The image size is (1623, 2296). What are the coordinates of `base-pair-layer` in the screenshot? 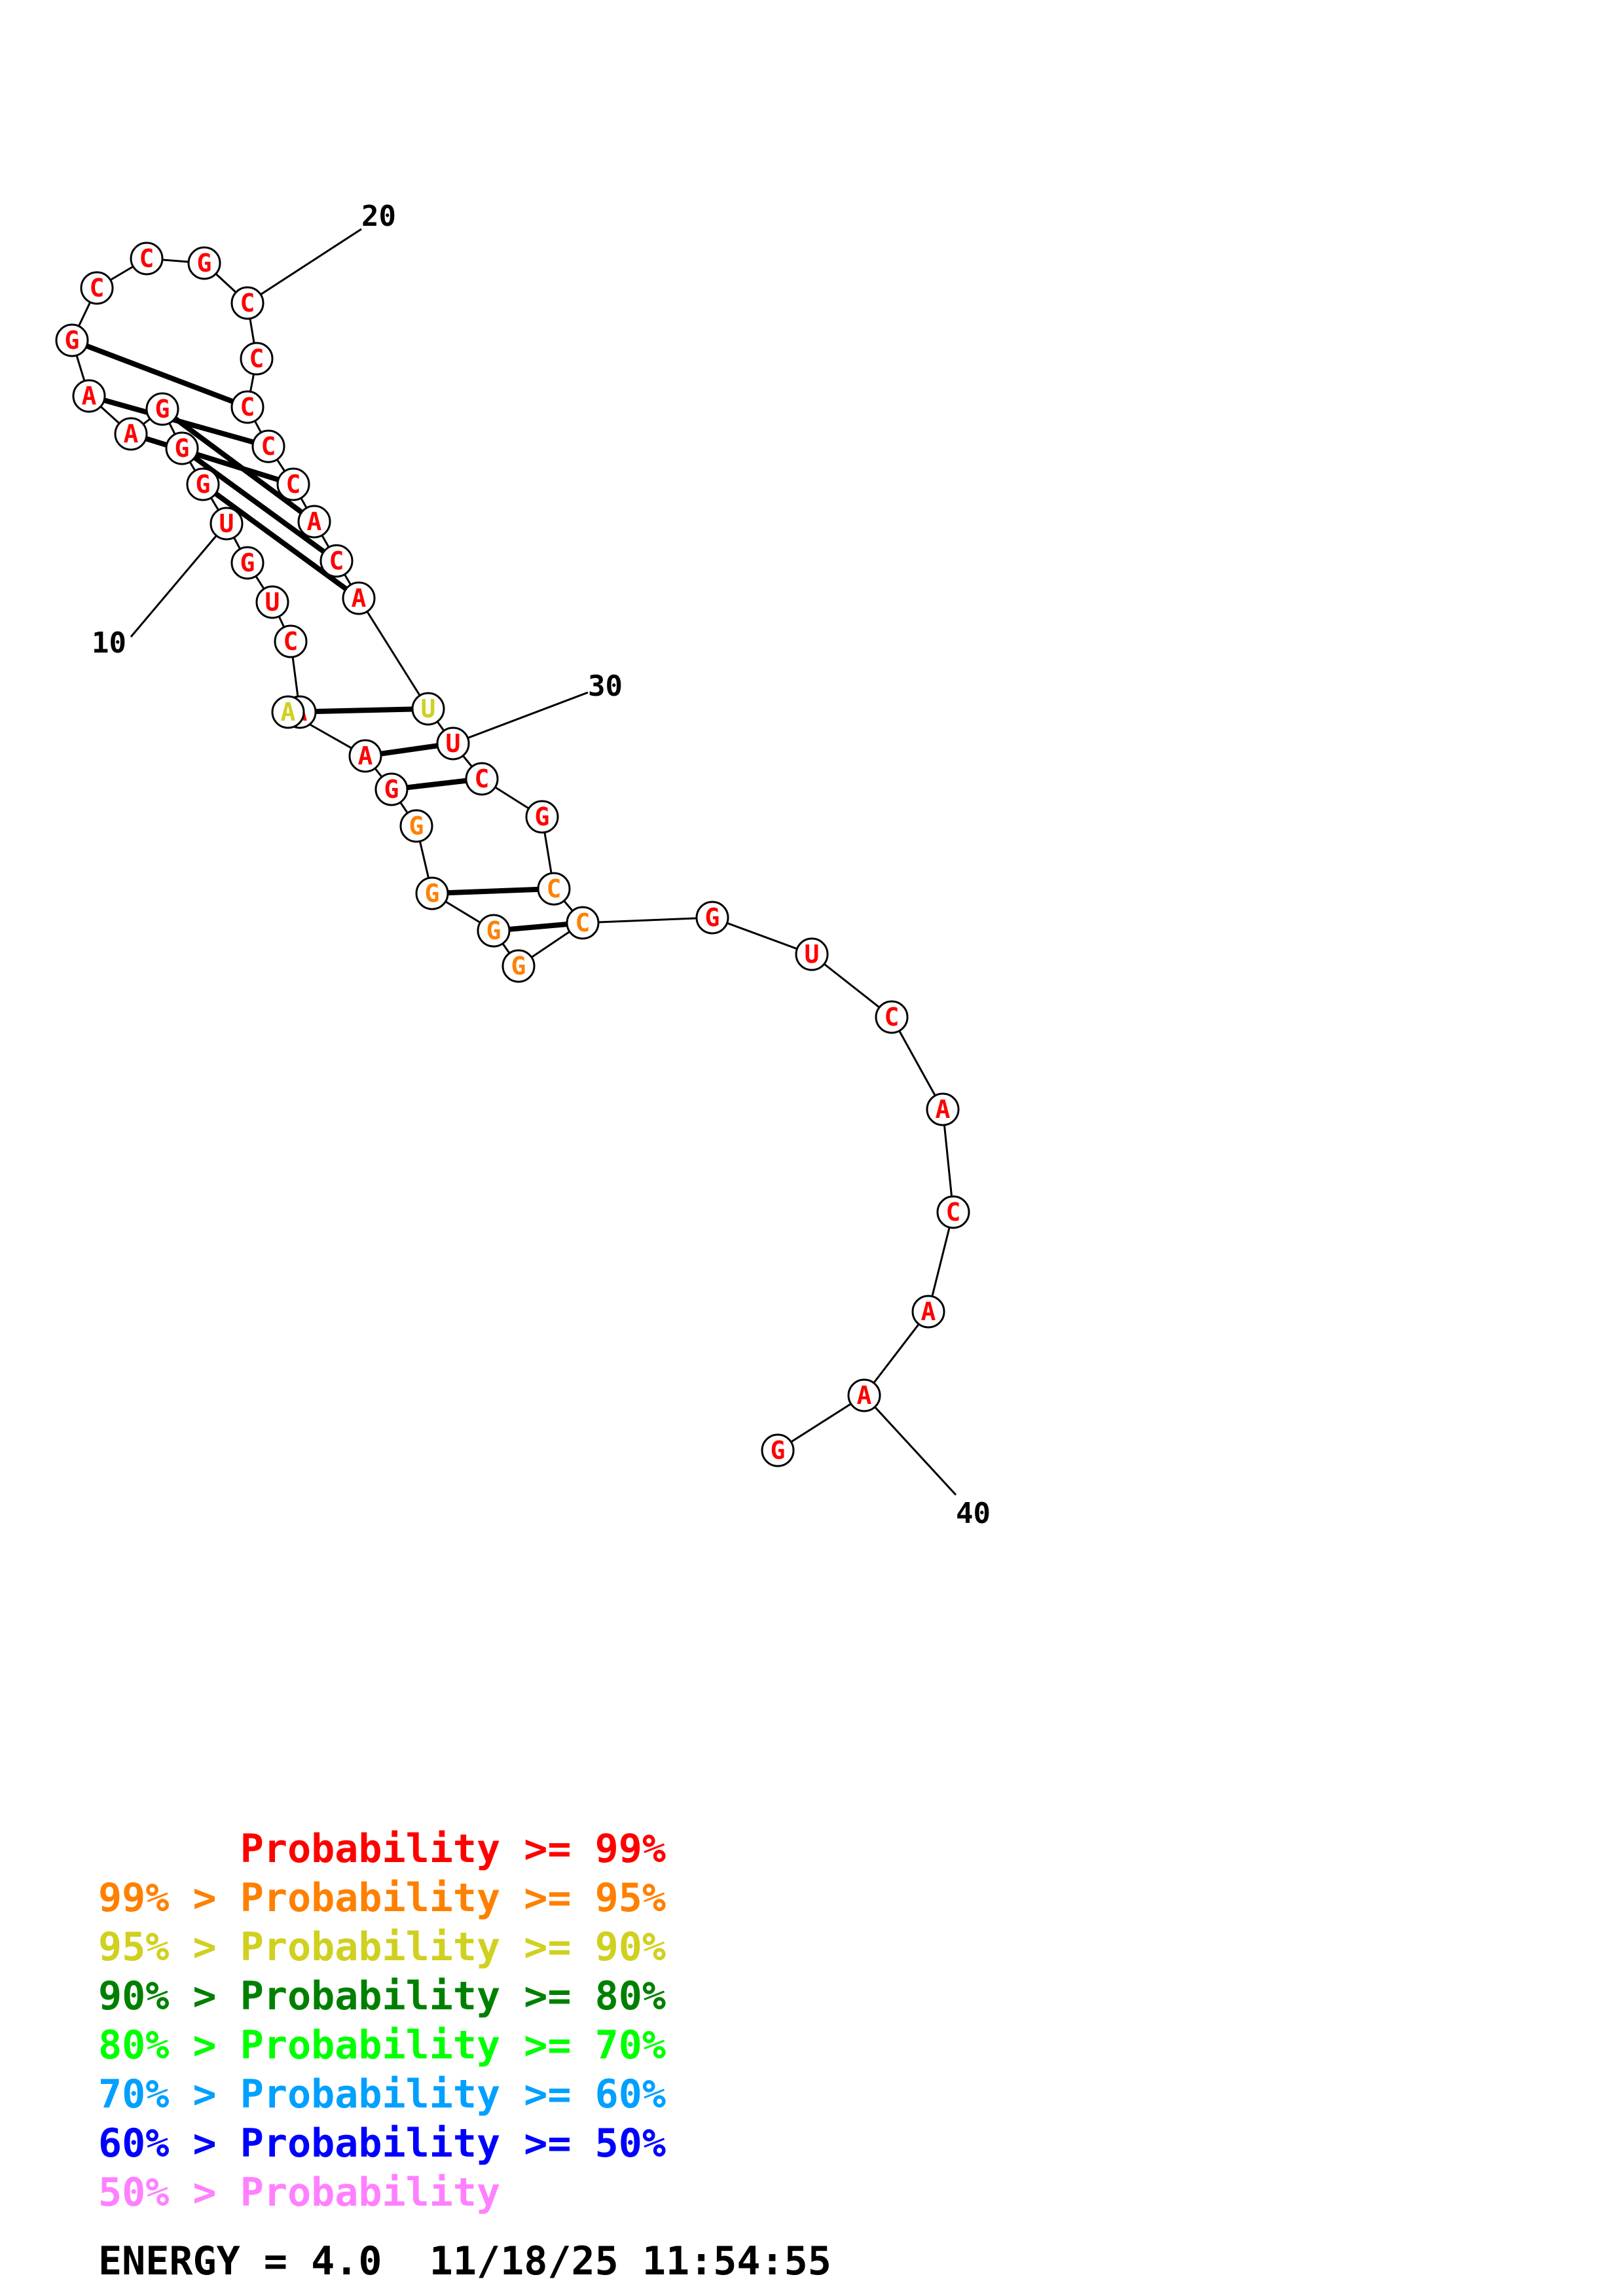 It's located at (327, 635).